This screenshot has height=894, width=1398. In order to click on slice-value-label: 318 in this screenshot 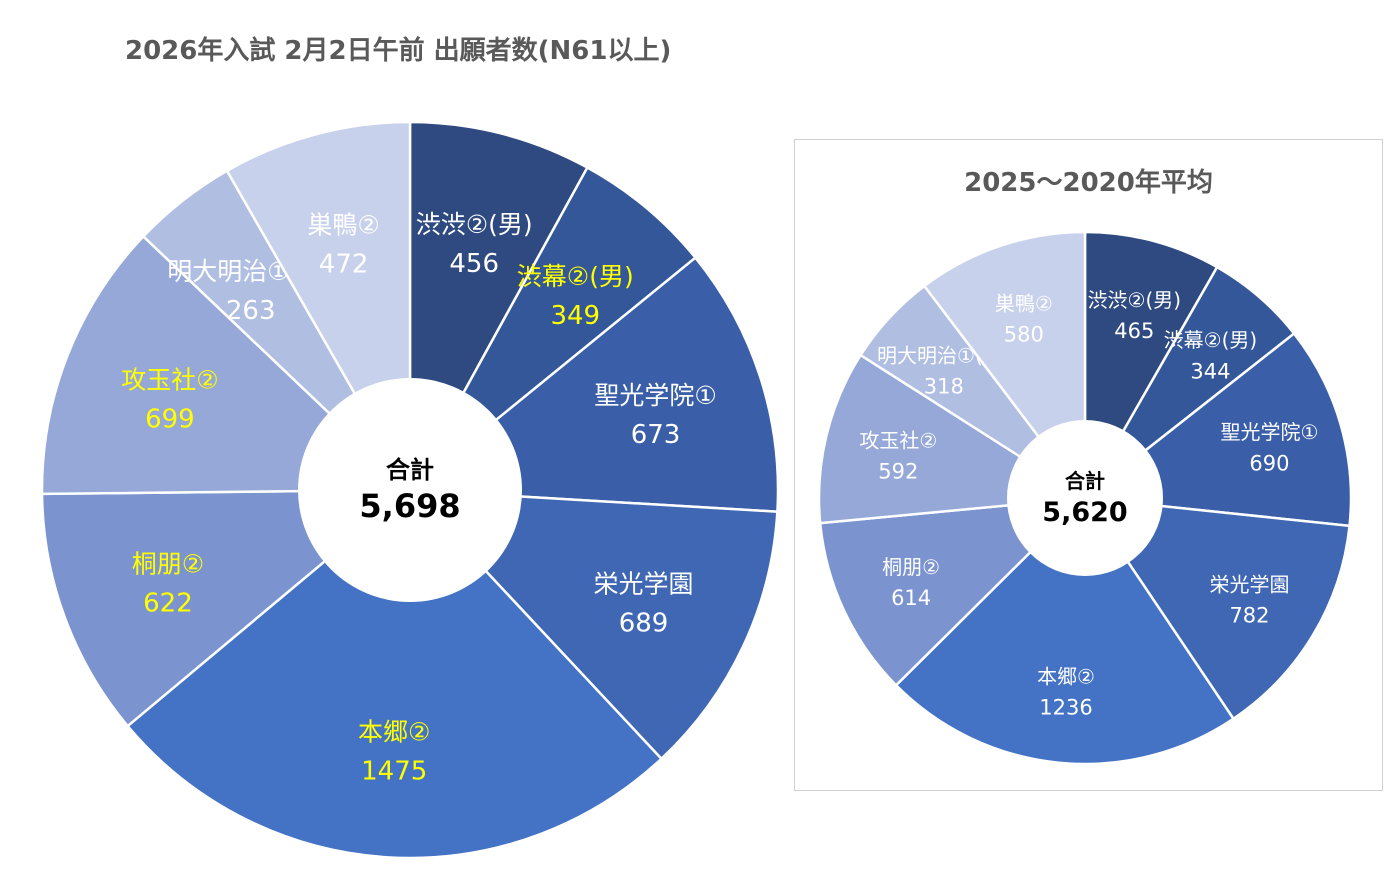, I will do `click(944, 386)`.